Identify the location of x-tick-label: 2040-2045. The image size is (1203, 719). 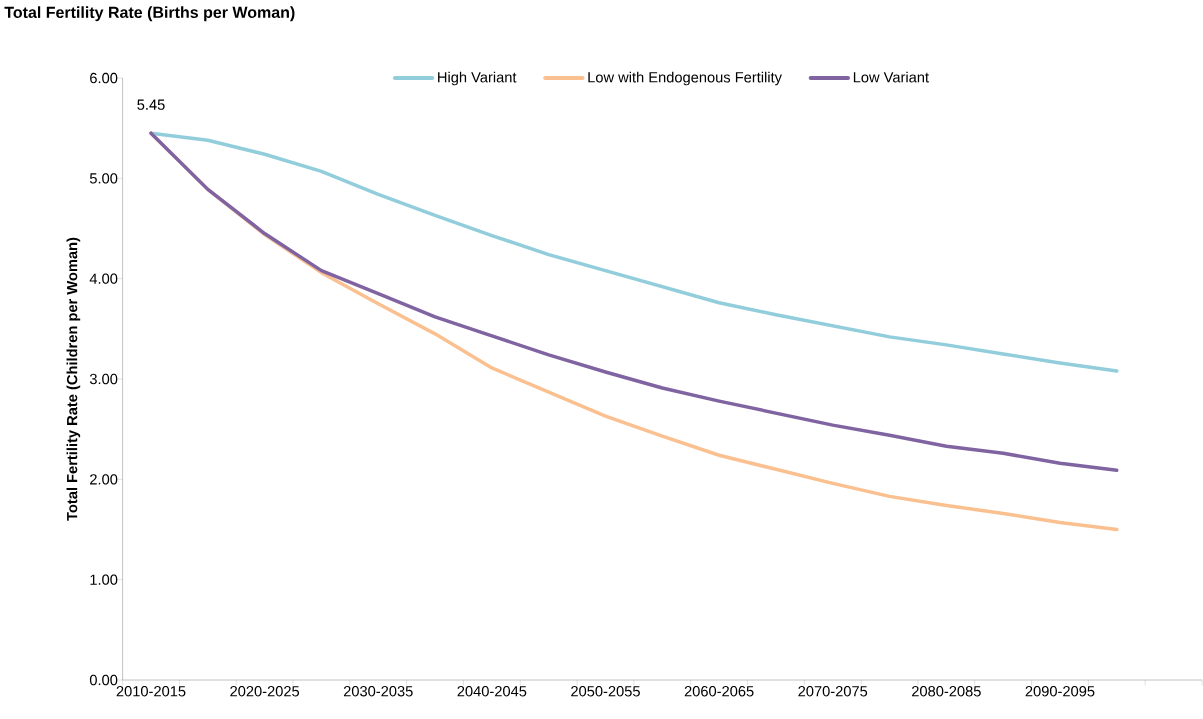
(492, 691).